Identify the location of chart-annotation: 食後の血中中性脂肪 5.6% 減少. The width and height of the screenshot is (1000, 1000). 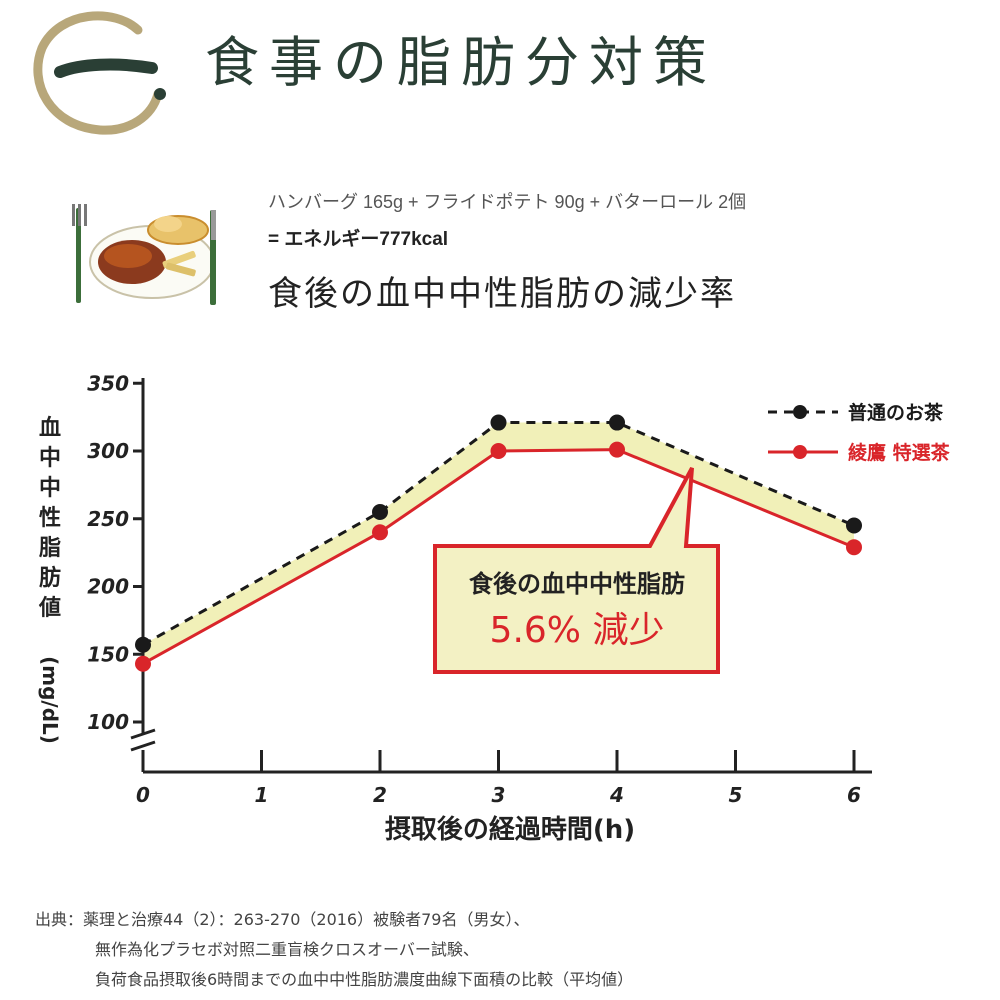
(576, 570).